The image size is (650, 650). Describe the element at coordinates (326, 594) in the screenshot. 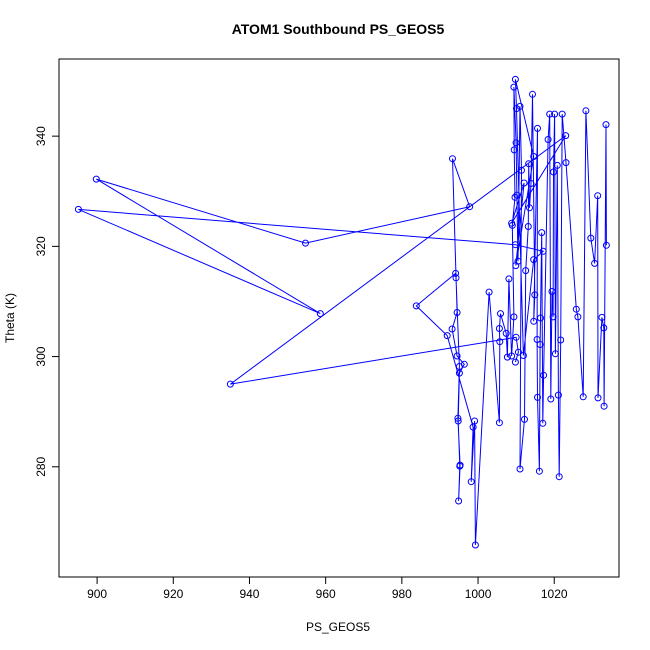

I see `x-tick-label: 960` at that location.